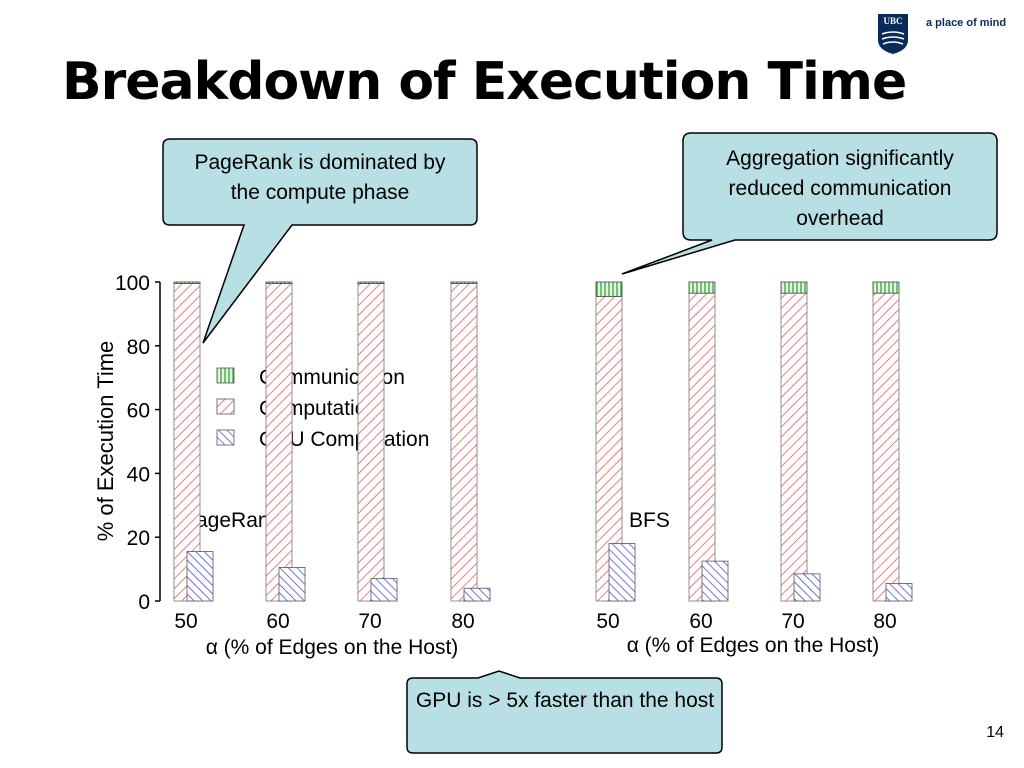  Describe the element at coordinates (231, 520) in the screenshot. I see `pagerank-chart-title: PageRank` at that location.